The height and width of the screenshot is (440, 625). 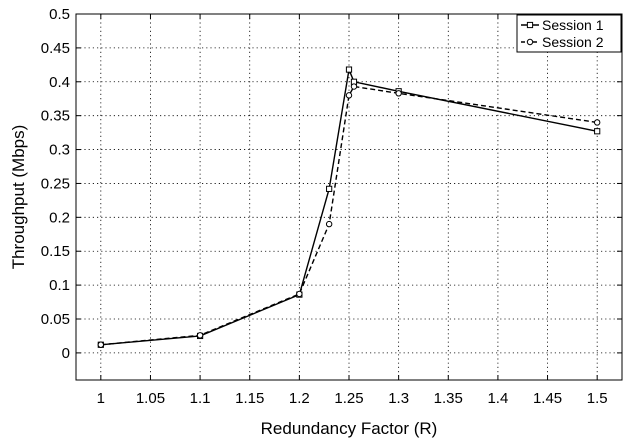 What do you see at coordinates (398, 398) in the screenshot?
I see `x-tick-label: 1.3` at bounding box center [398, 398].